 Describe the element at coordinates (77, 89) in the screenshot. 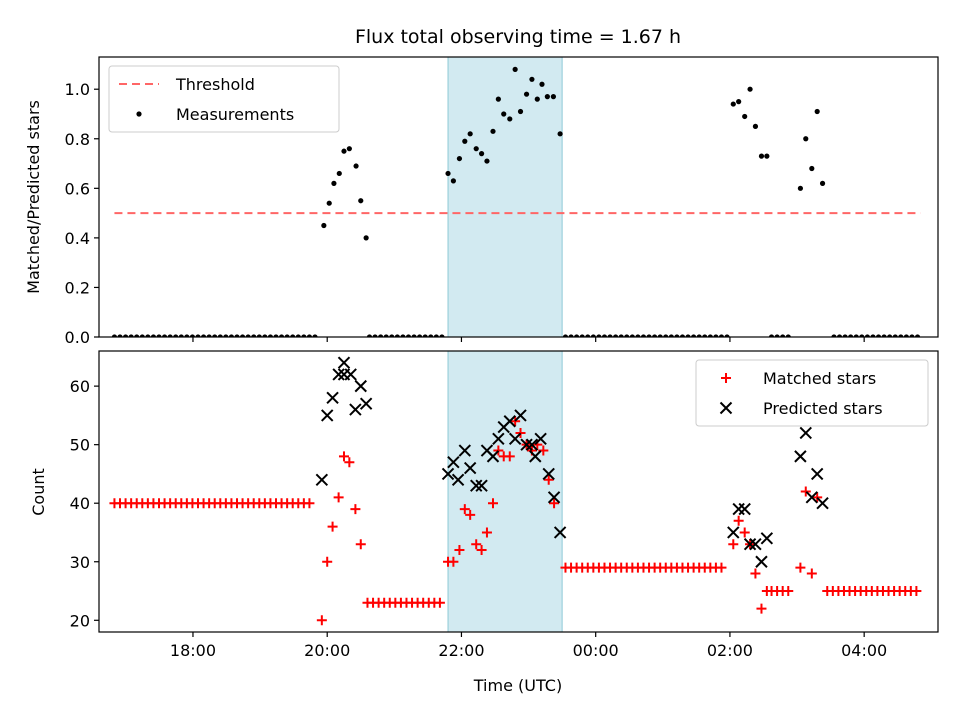

I see `top-y-tick-label: 1.0` at that location.